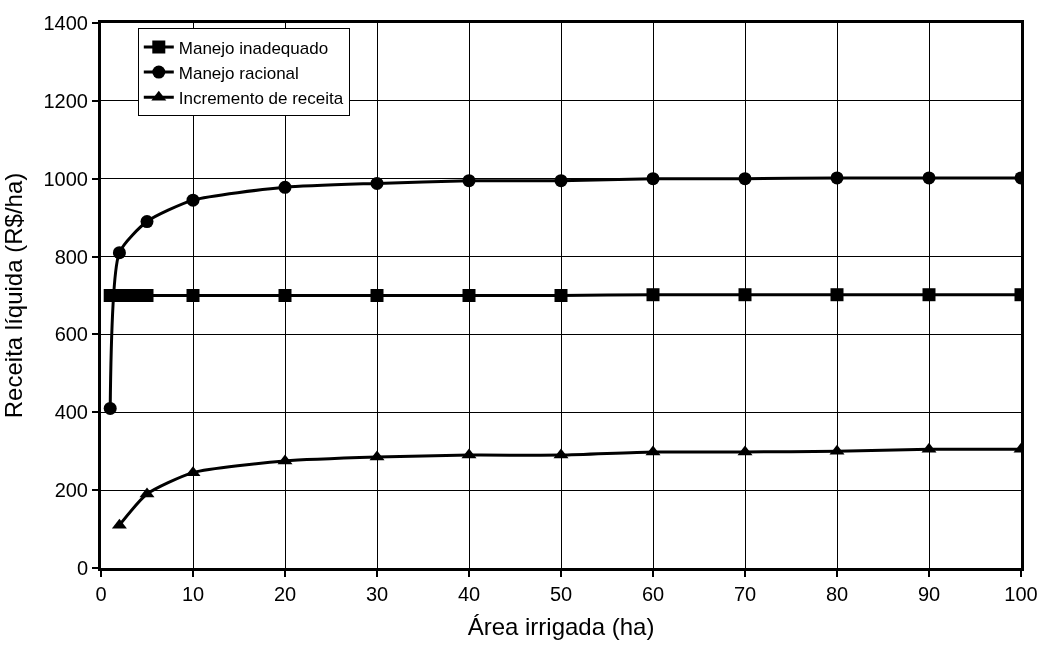  I want to click on x-tick-label: 40, so click(469, 594).